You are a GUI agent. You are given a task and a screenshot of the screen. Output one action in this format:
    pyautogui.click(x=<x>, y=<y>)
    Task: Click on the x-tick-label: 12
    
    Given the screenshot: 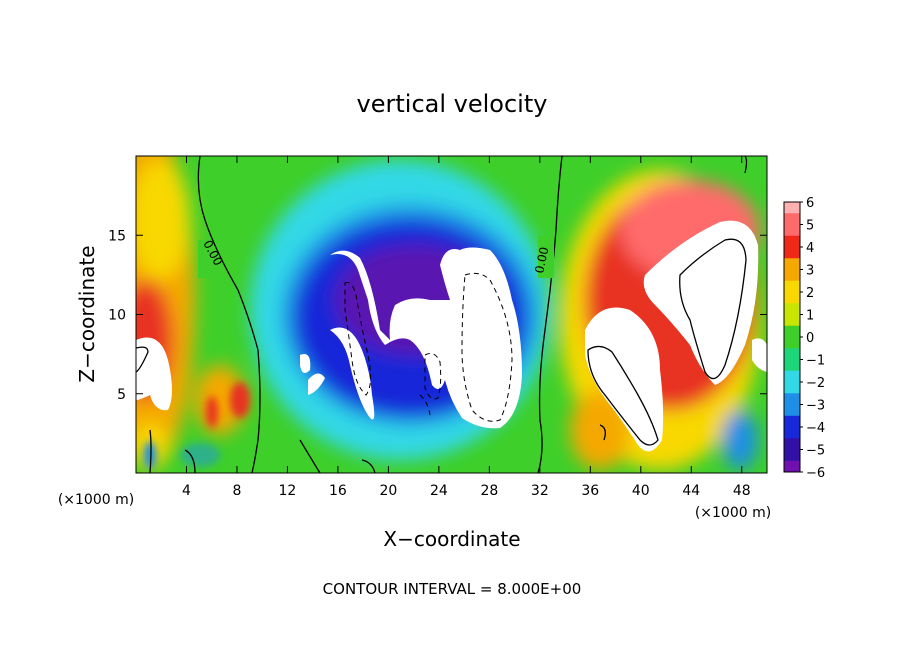 What is the action you would take?
    pyautogui.click(x=288, y=491)
    